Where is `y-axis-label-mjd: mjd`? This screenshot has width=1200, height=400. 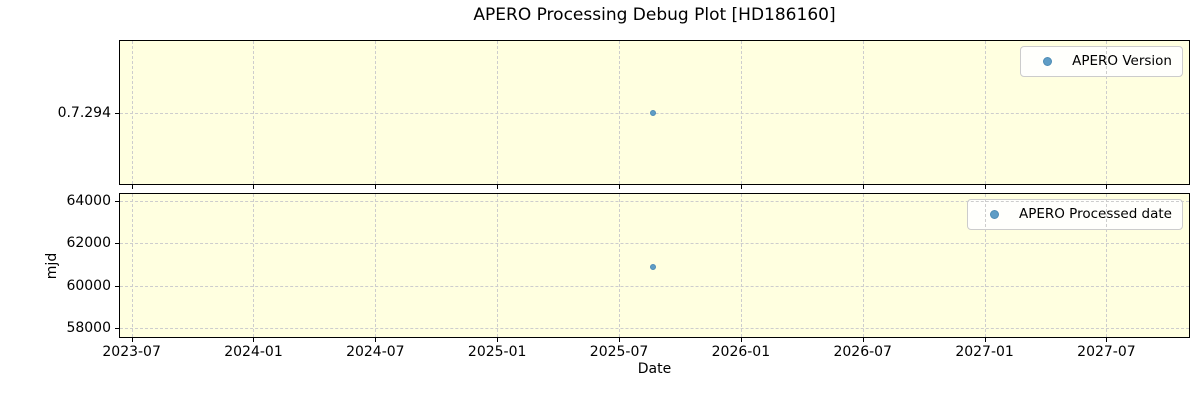 y-axis-label-mjd: mjd is located at coordinates (52, 266).